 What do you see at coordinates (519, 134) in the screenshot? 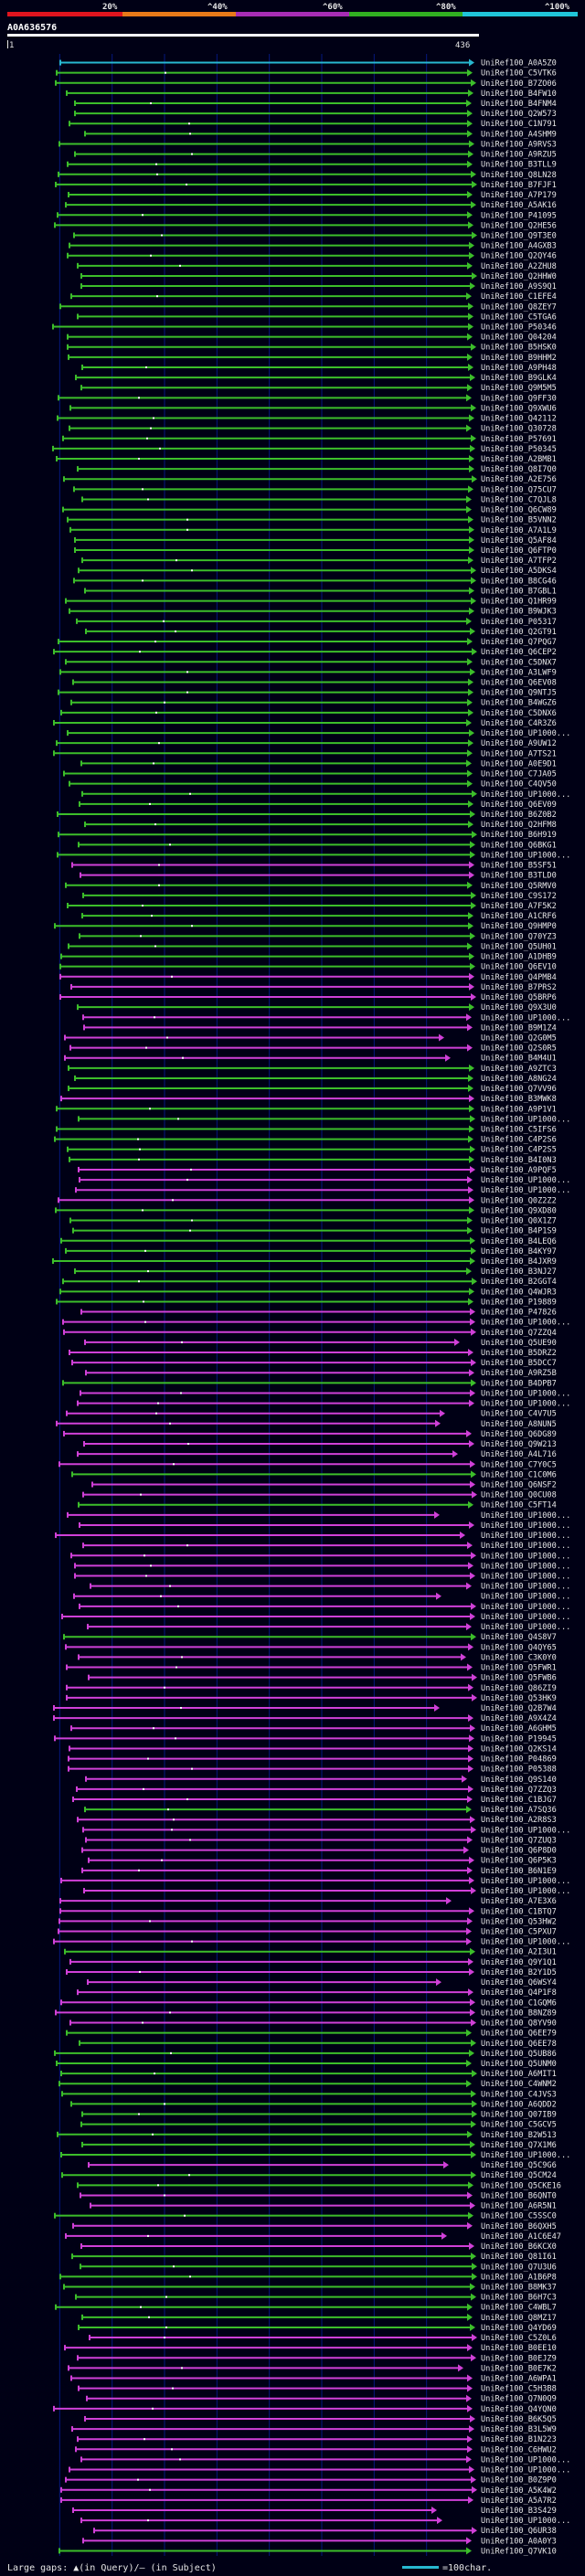
I see `hit-label: UniRef100_A4SHM9` at bounding box center [519, 134].